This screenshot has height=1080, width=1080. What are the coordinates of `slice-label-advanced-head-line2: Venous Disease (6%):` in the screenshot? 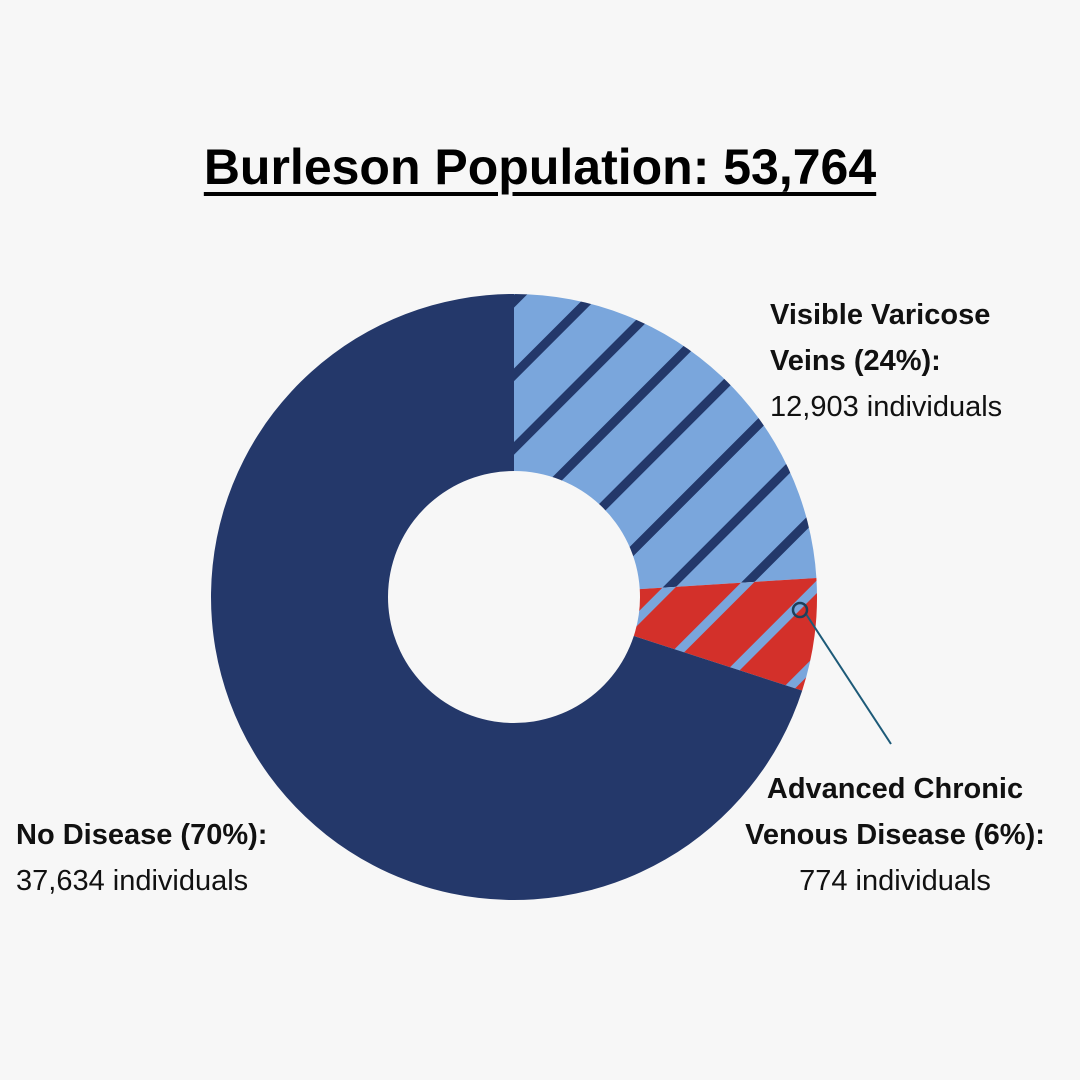 It's located at (895, 835).